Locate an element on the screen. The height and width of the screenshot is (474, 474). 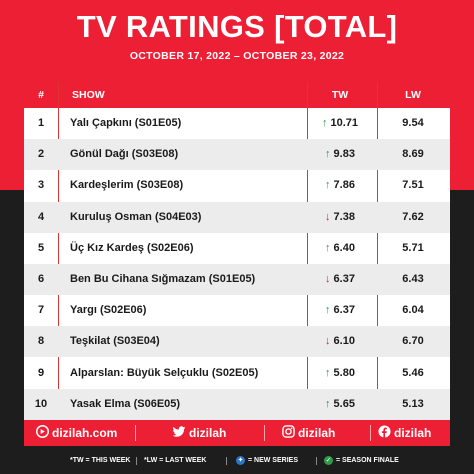
rank-cell: 1 is located at coordinates (41, 123).